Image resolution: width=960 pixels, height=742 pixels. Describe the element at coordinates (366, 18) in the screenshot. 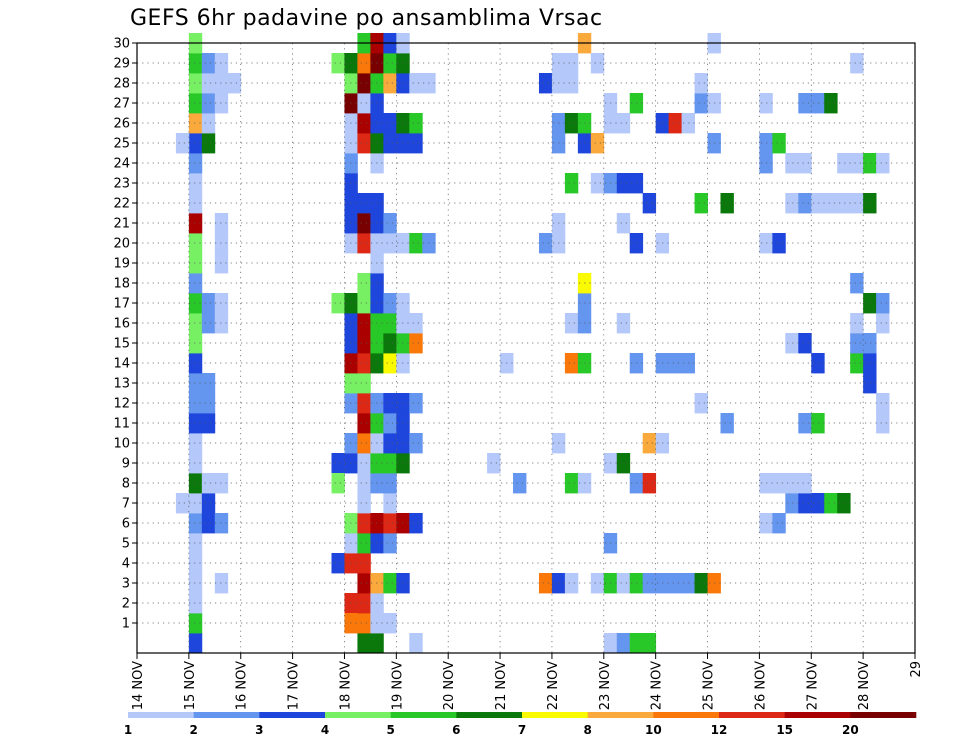

I see `chart-title: GEFS 6hr padavine po ansamblima Vrsac` at that location.